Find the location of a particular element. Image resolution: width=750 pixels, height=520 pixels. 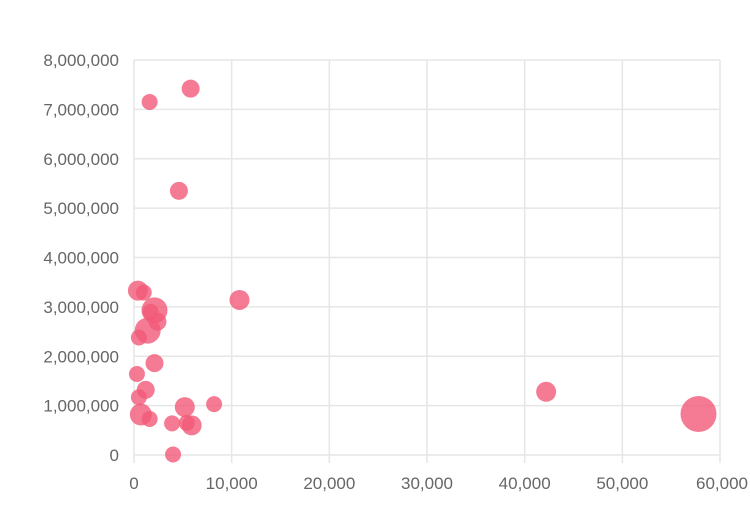

y-tick-label: 3,000,000 is located at coordinates (81, 307).